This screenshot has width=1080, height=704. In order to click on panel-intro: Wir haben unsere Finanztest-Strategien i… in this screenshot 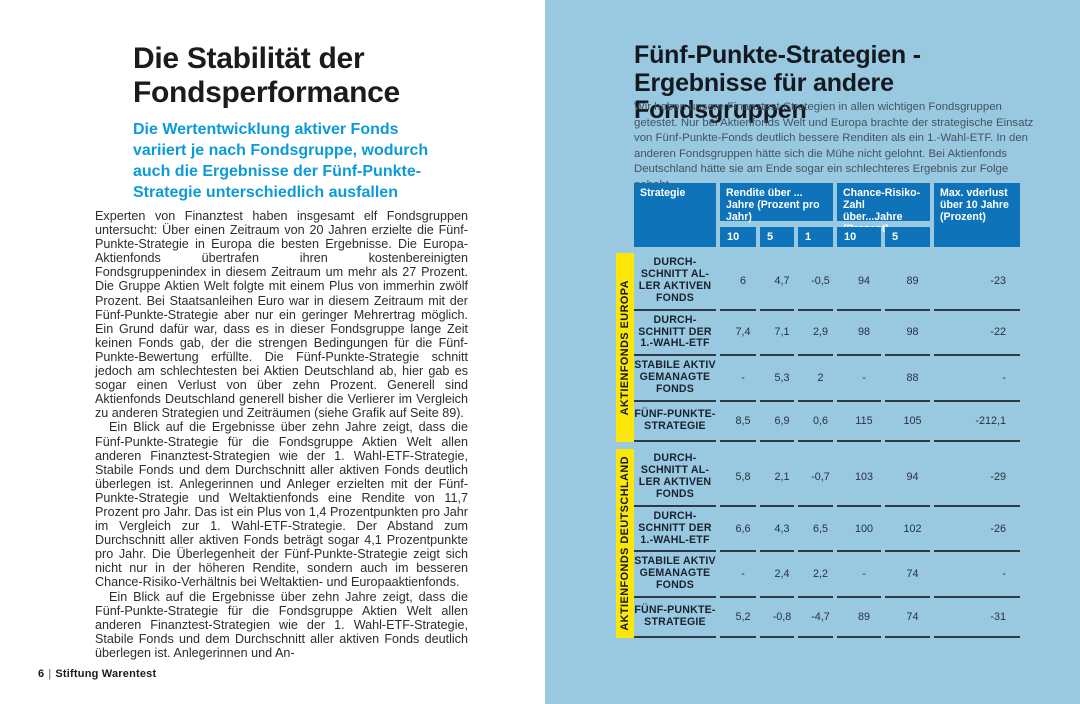, I will do `click(834, 146)`.